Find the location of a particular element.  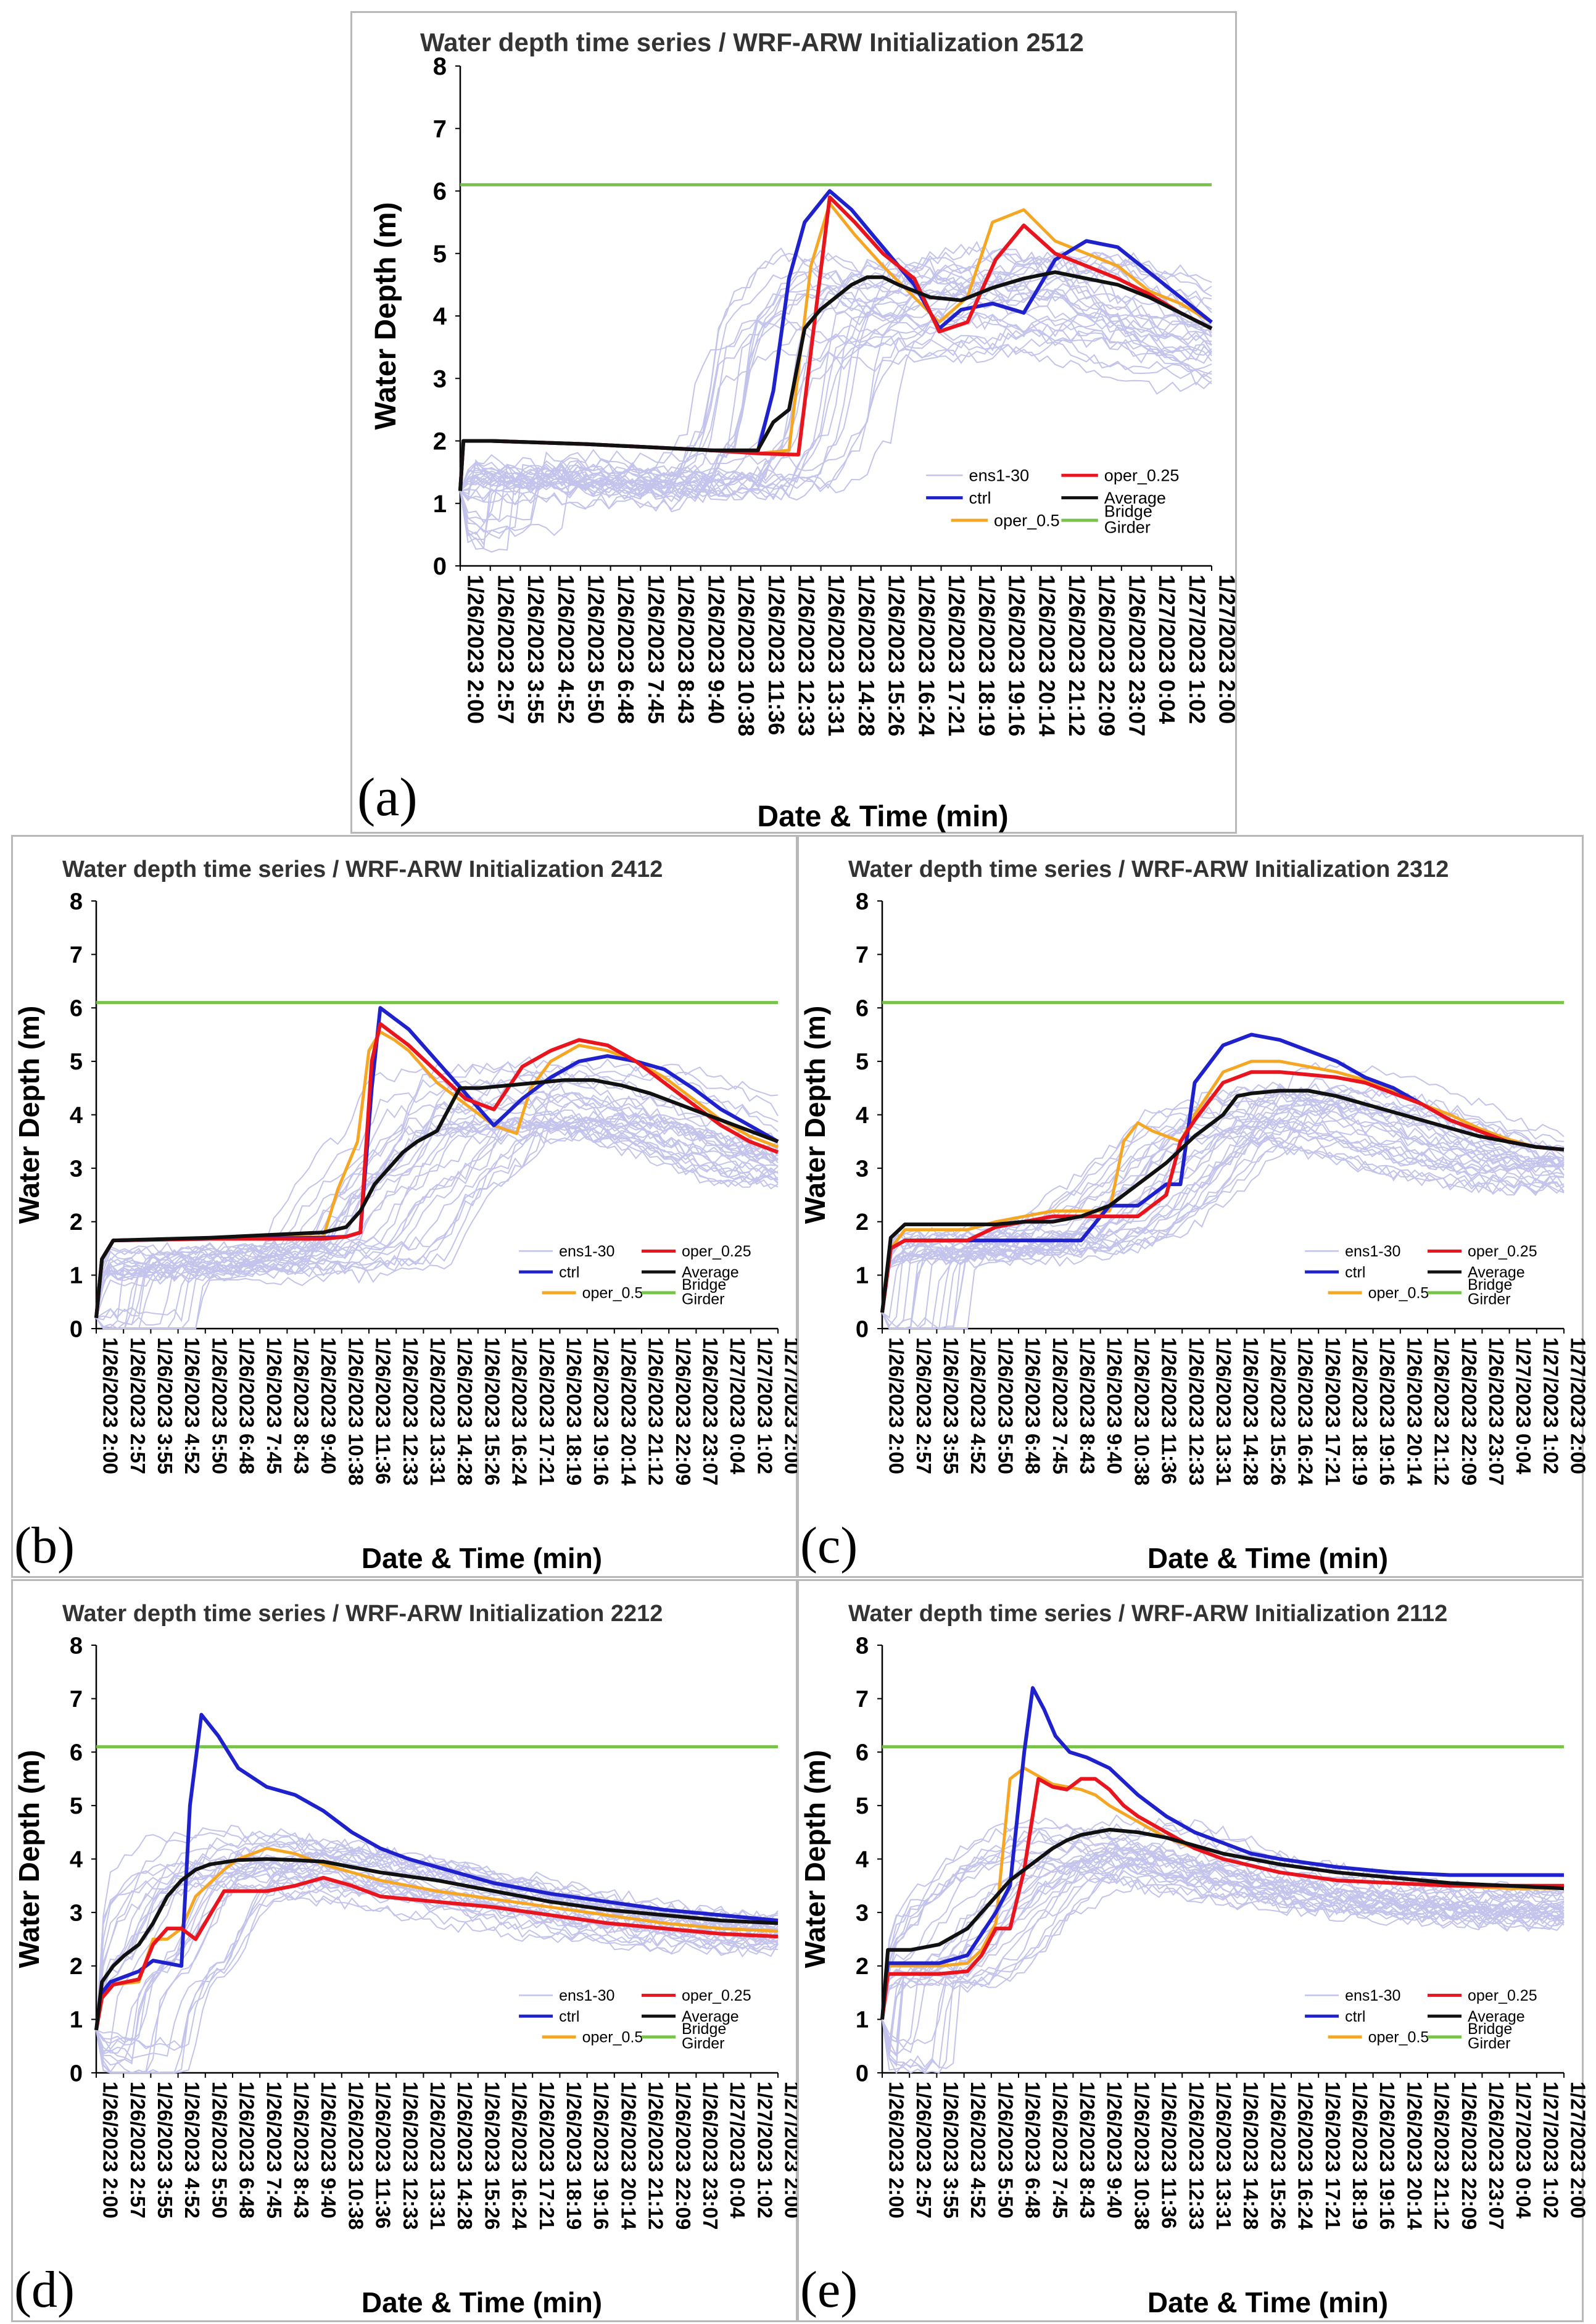

y-tick-label: 0 is located at coordinates (440, 566).